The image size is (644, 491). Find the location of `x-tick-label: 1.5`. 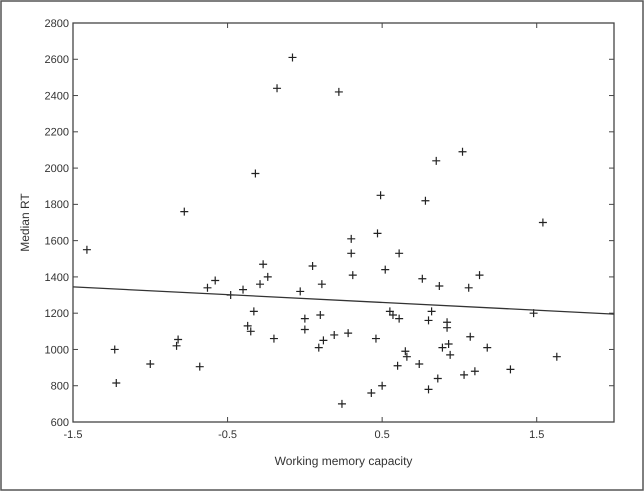

x-tick-label: 1.5 is located at coordinates (536, 435).